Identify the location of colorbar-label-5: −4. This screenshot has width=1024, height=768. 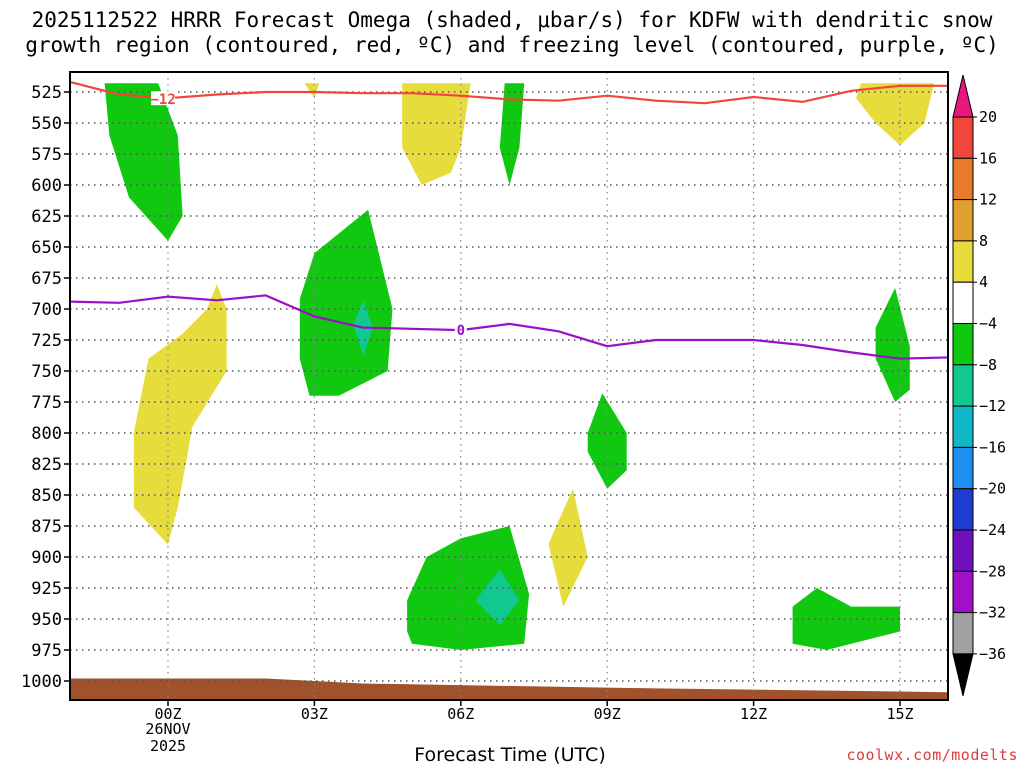
(988, 324).